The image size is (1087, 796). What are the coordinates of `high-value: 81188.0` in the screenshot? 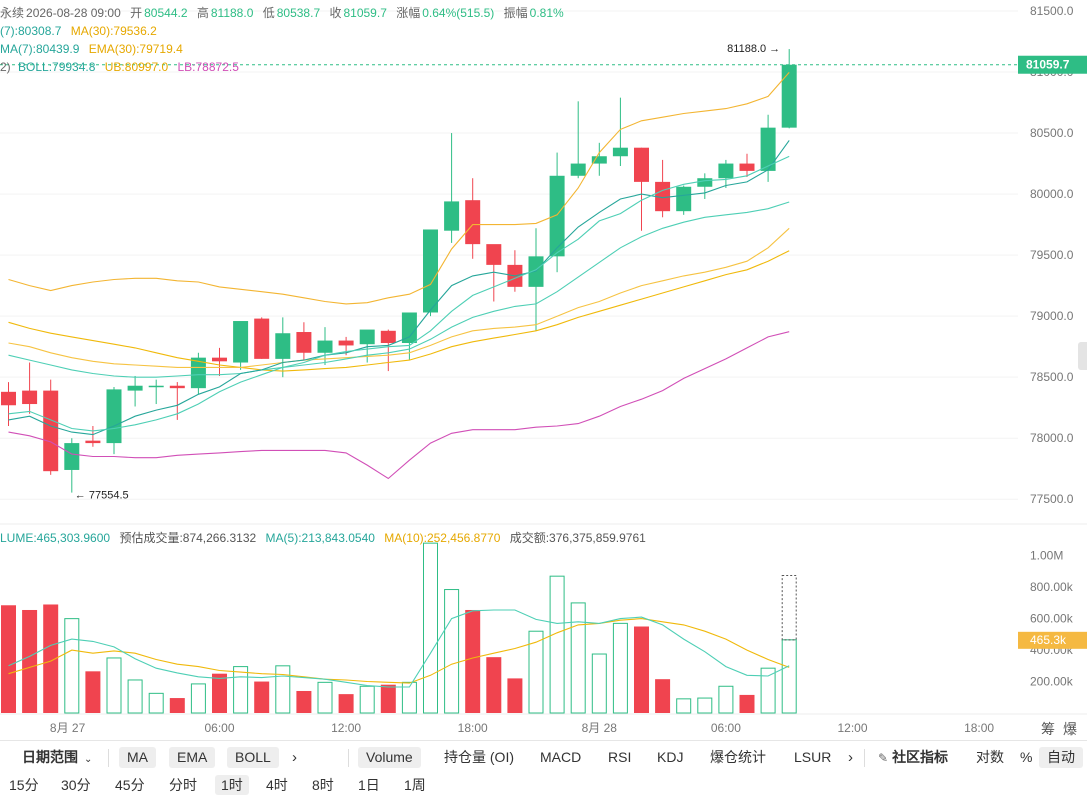 It's located at (232, 13).